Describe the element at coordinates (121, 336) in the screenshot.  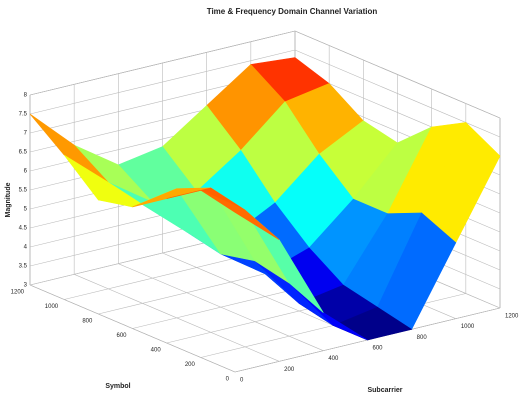
I see `y-tick-label: 600` at that location.